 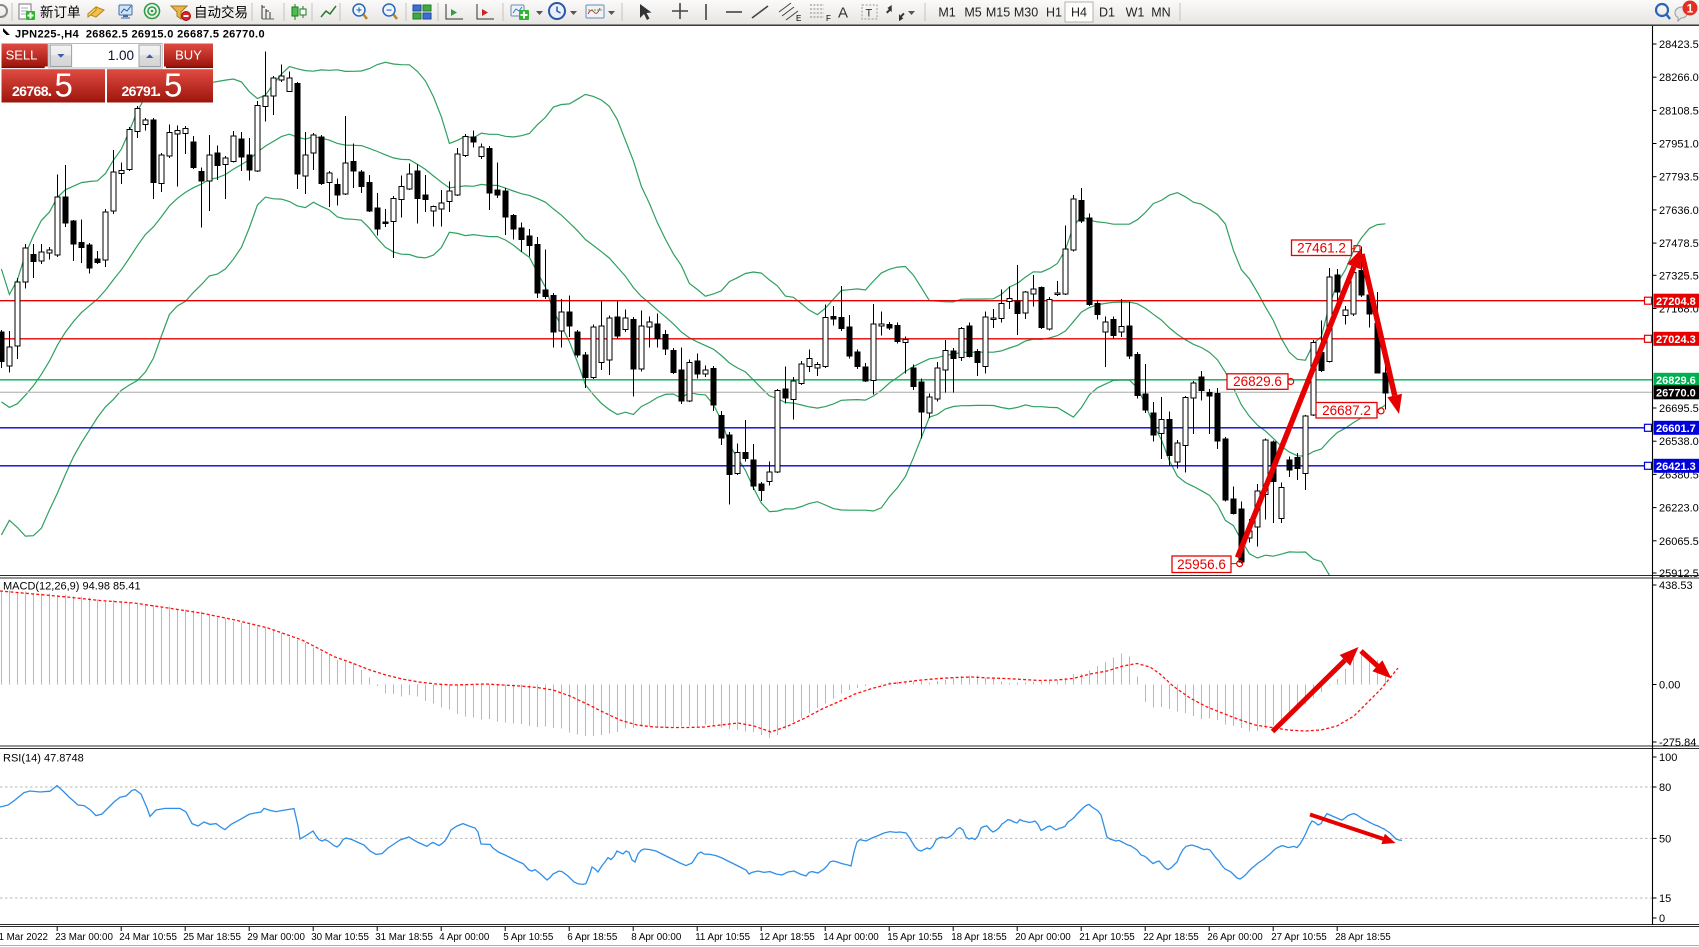 I want to click on svg-text: 26601.7, so click(x=1676, y=429).